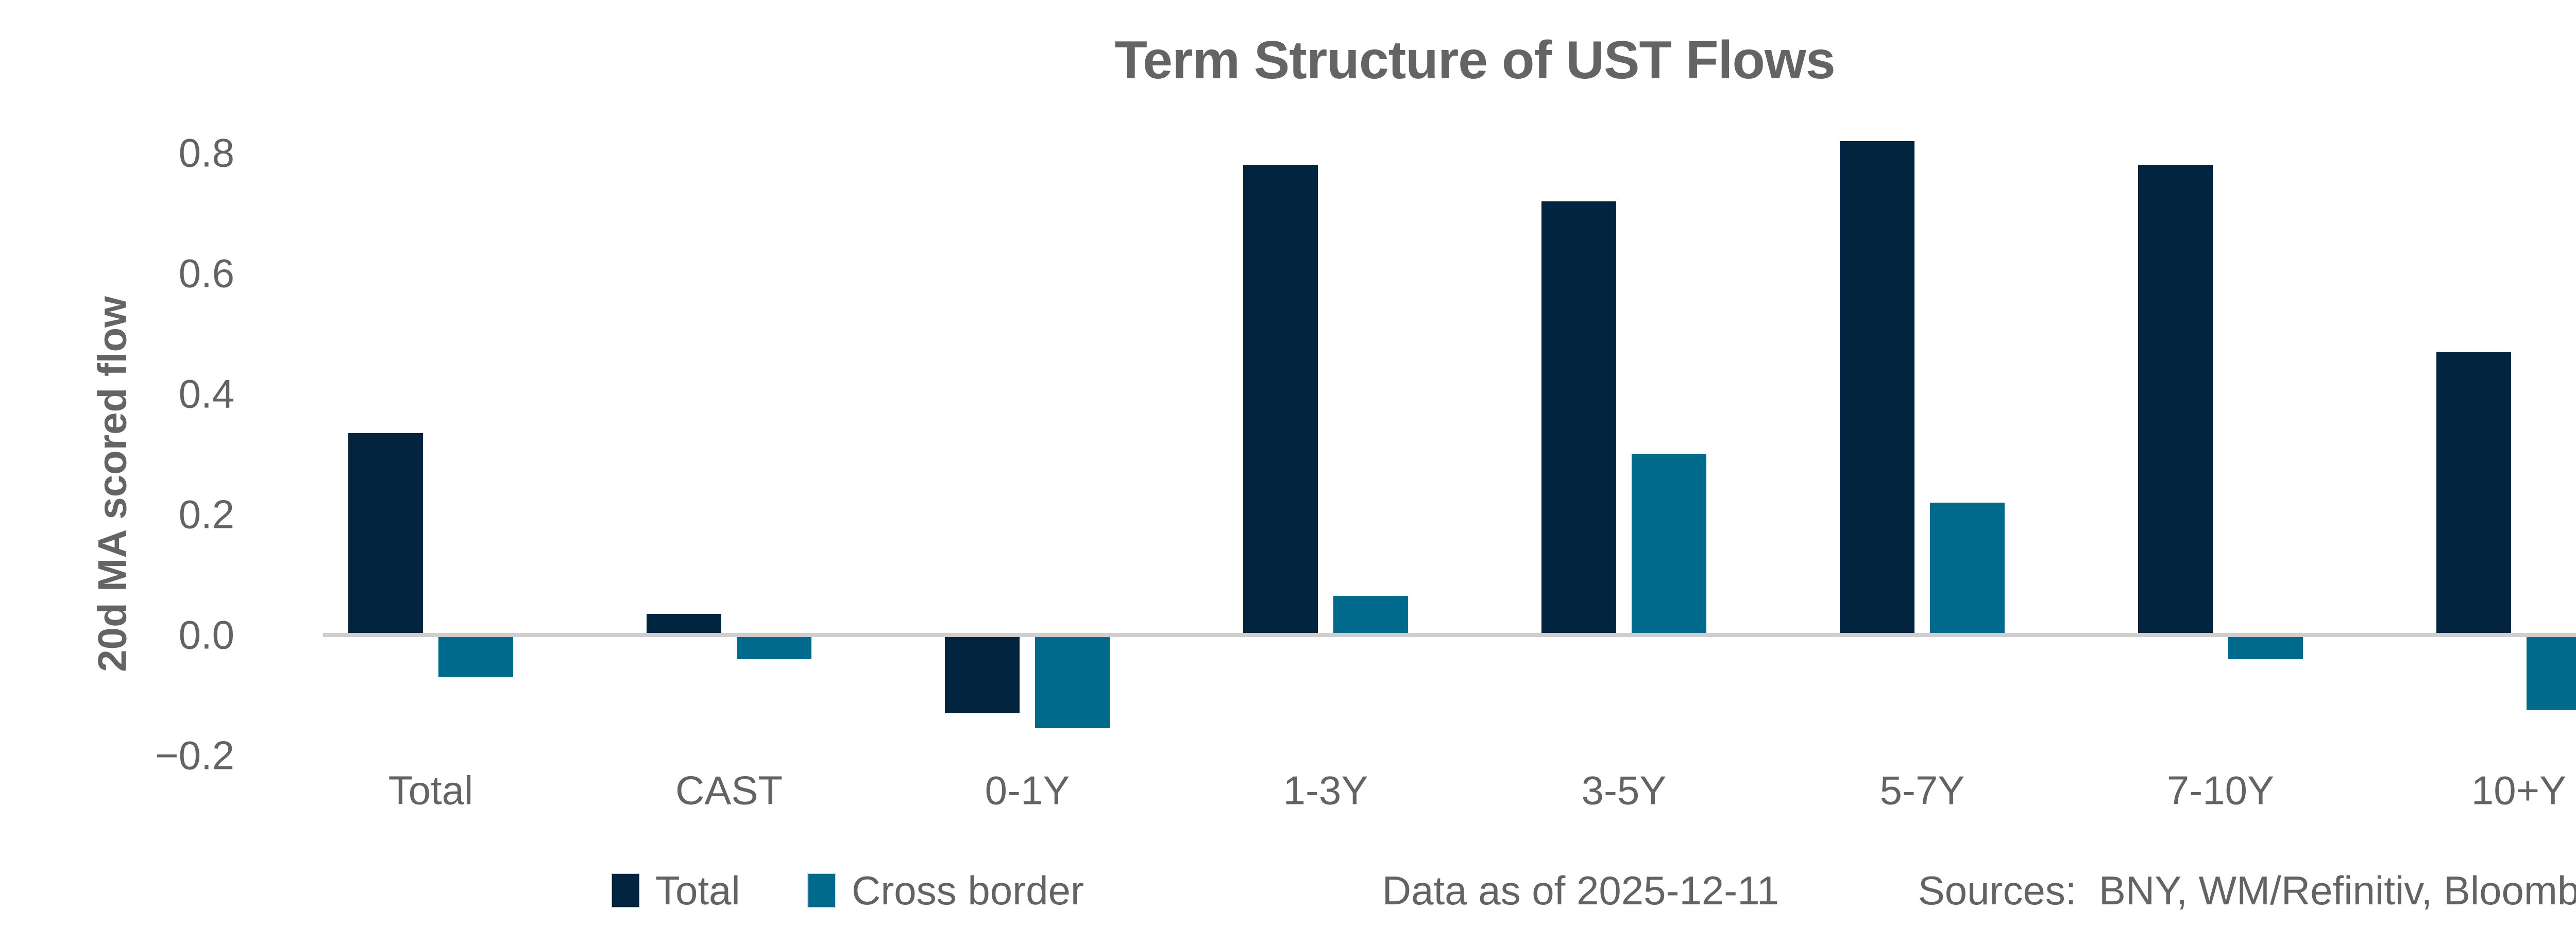 The height and width of the screenshot is (927, 2576). I want to click on bar-cross-border-10+y, so click(2551, 673).